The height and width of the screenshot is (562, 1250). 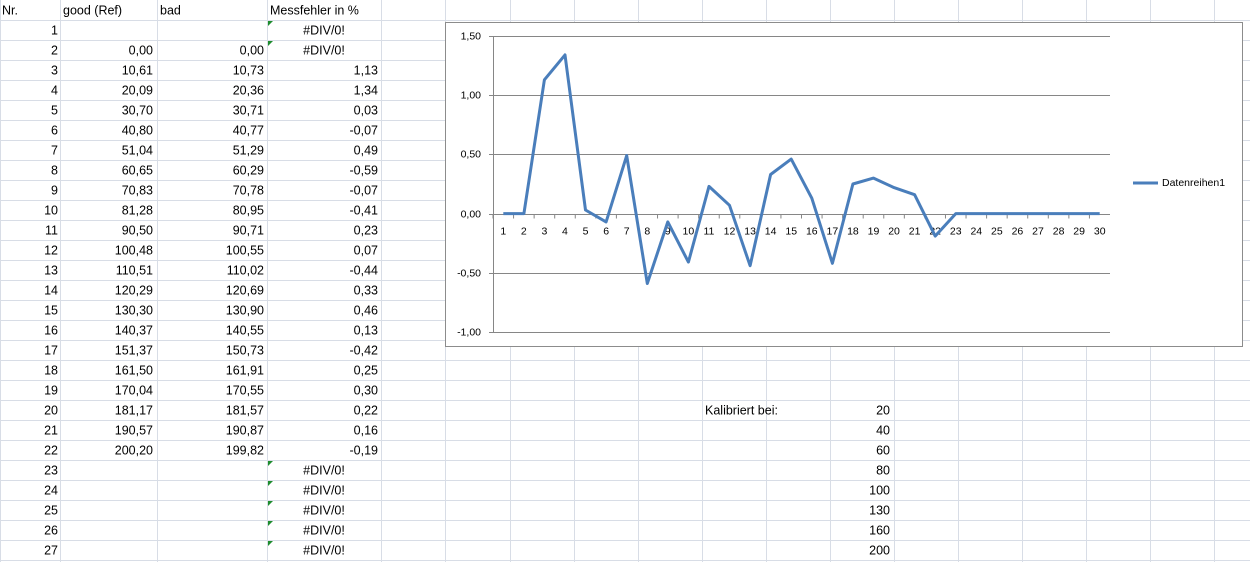 I want to click on calibration-value: 160, so click(x=879, y=530).